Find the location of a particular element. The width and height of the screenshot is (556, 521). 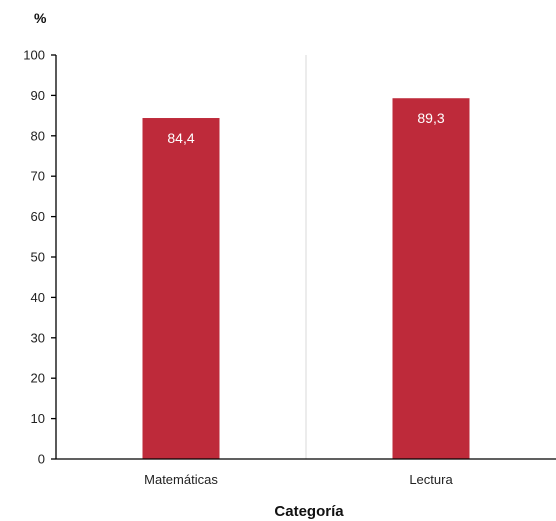

y-tick-label: 70 is located at coordinates (38, 176).